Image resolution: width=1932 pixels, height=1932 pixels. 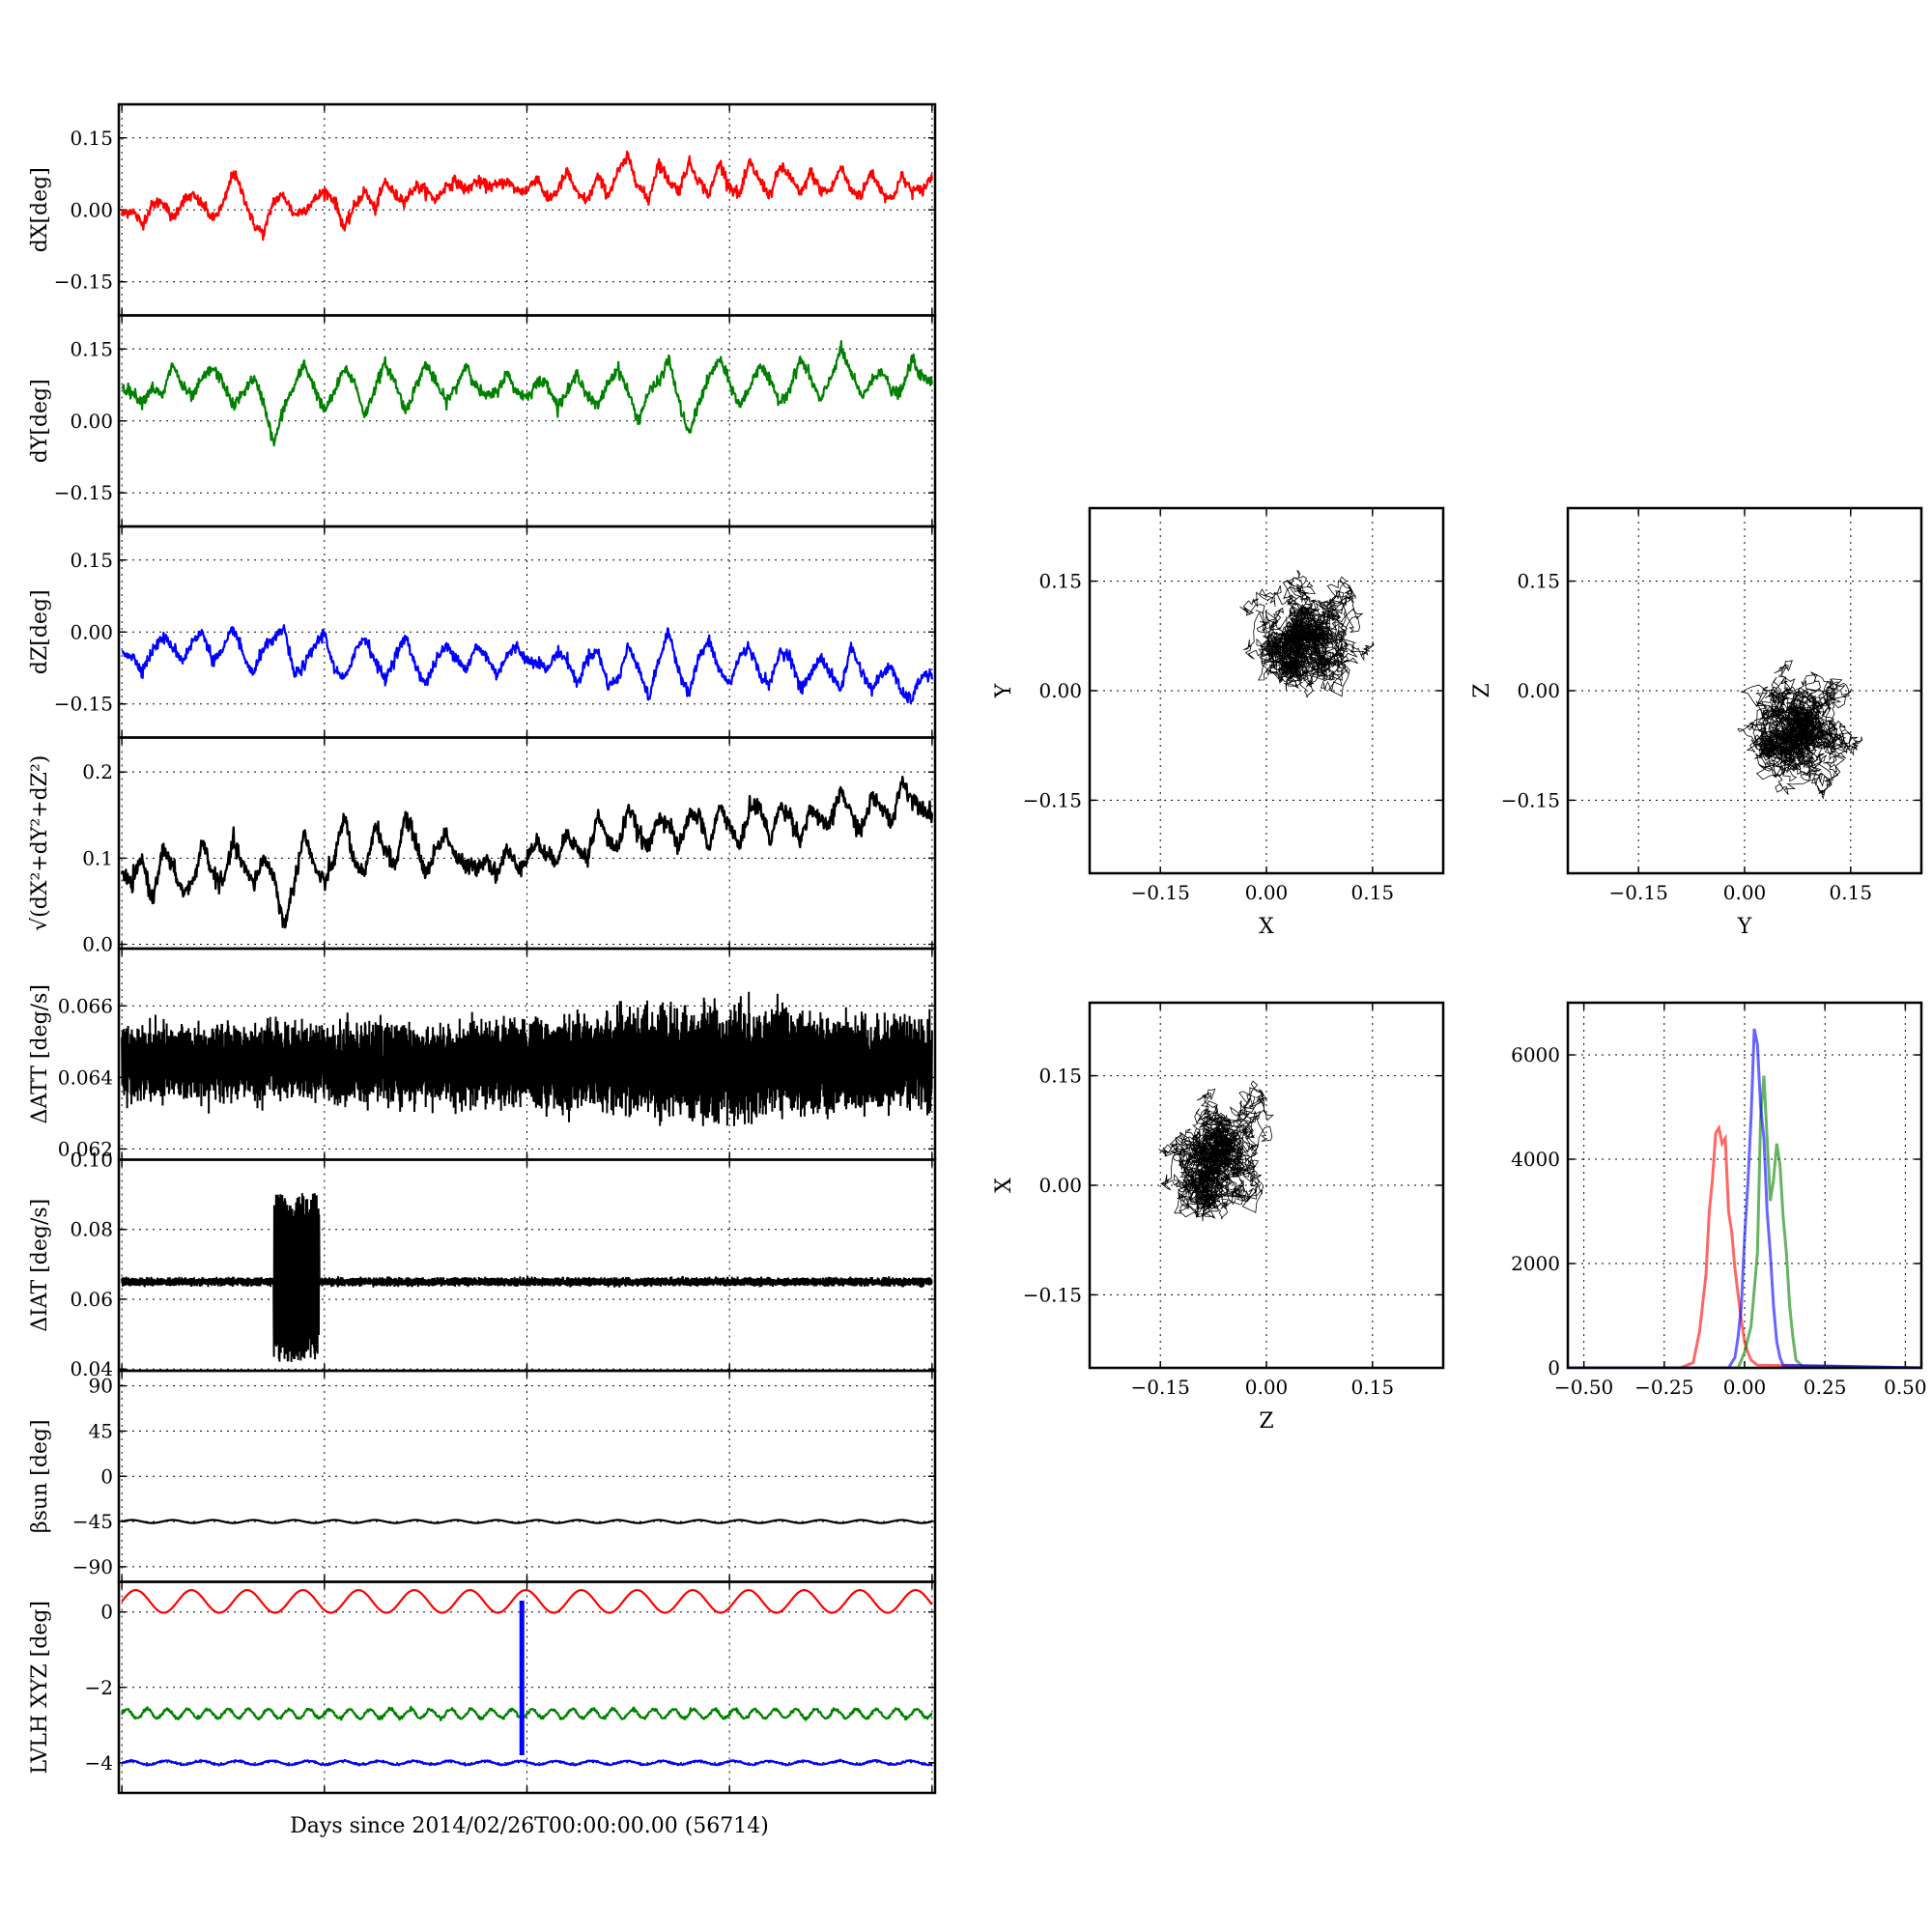 What do you see at coordinates (97, 771) in the screenshot?
I see `y-tick-label: 0.2` at bounding box center [97, 771].